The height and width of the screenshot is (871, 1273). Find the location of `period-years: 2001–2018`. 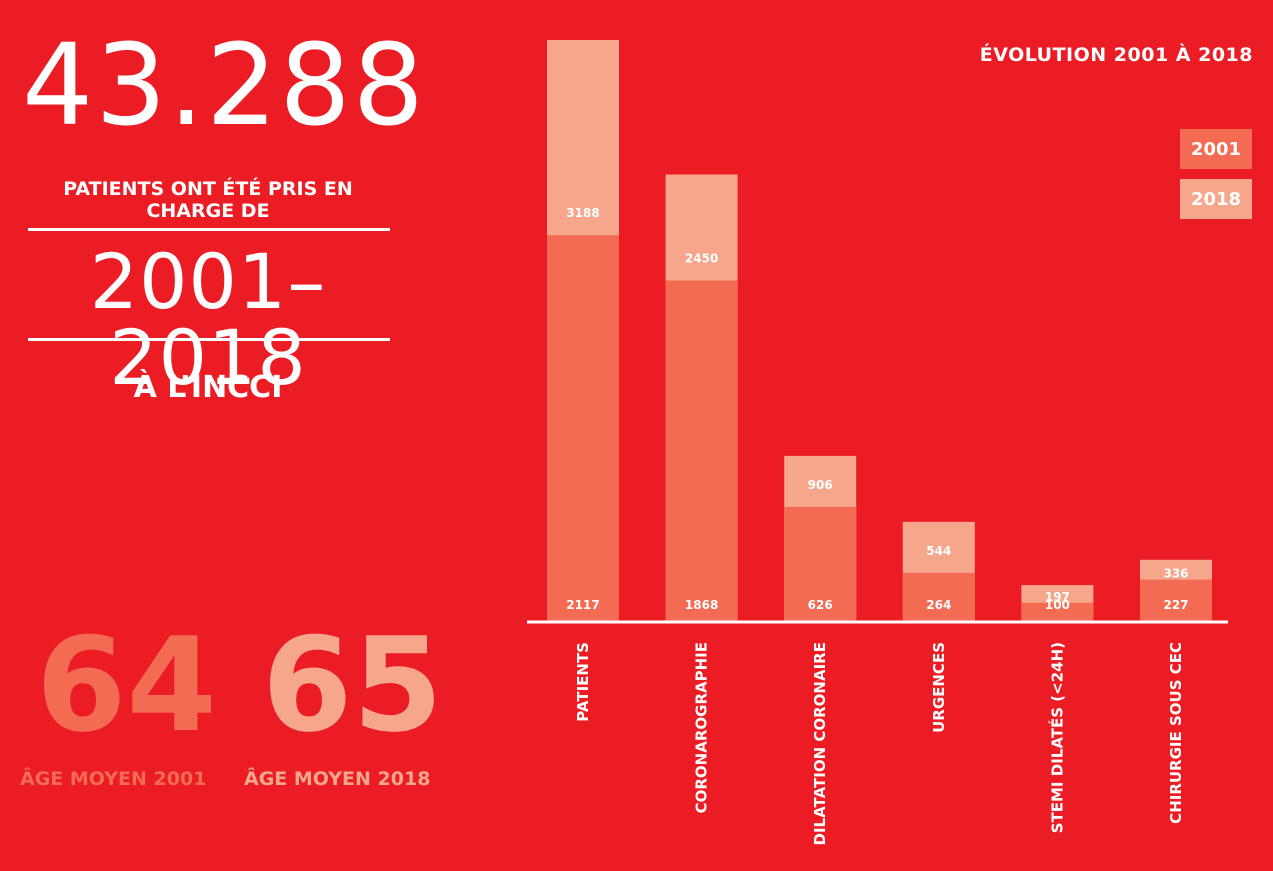

period-years: 2001–2018 is located at coordinates (208, 319).